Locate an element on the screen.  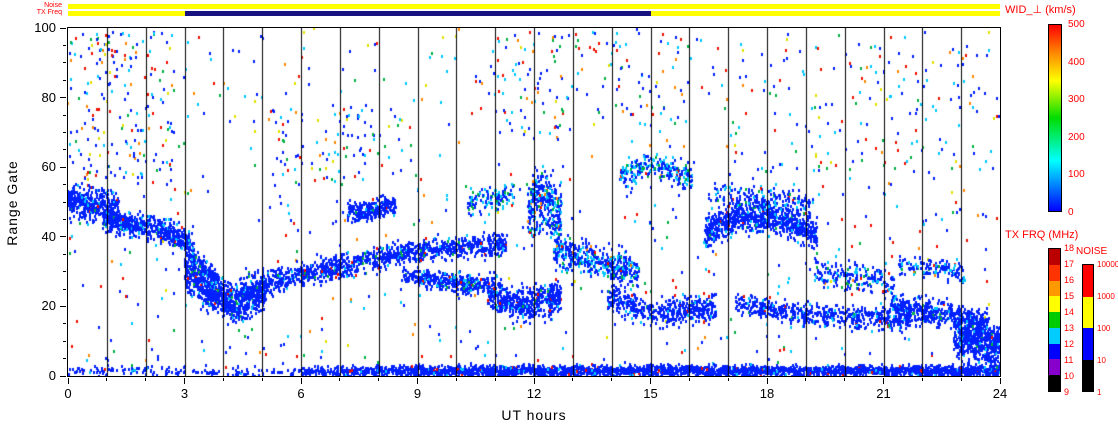
txfrq-colorbar is located at coordinates (1054, 320).